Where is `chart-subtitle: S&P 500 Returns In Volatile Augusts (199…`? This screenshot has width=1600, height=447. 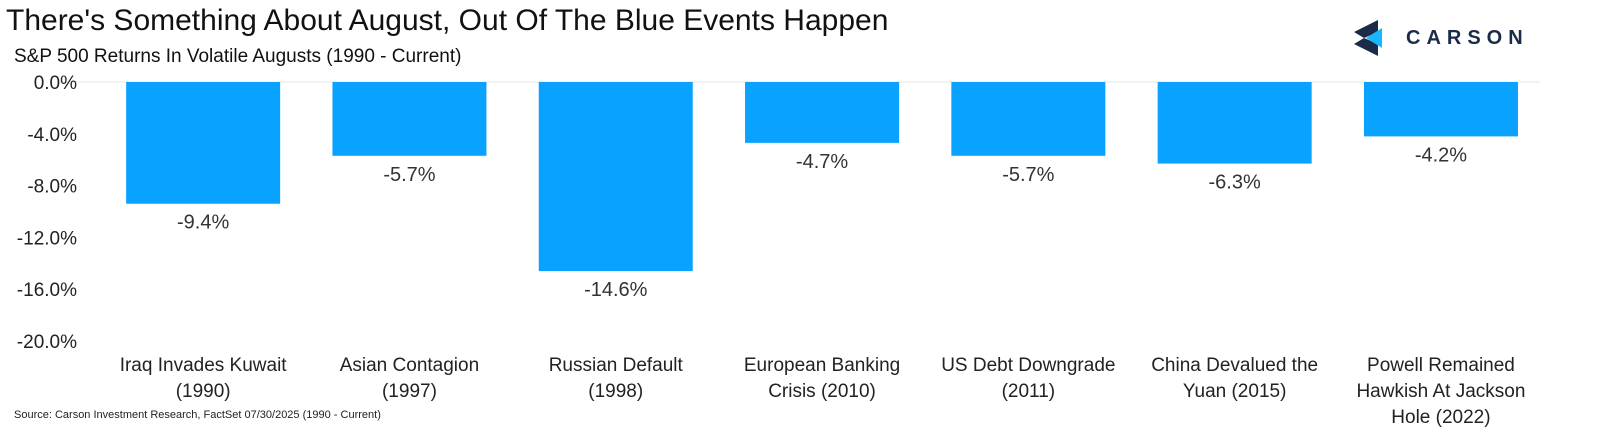 chart-subtitle: S&P 500 Returns In Volatile Augusts (199… is located at coordinates (238, 56).